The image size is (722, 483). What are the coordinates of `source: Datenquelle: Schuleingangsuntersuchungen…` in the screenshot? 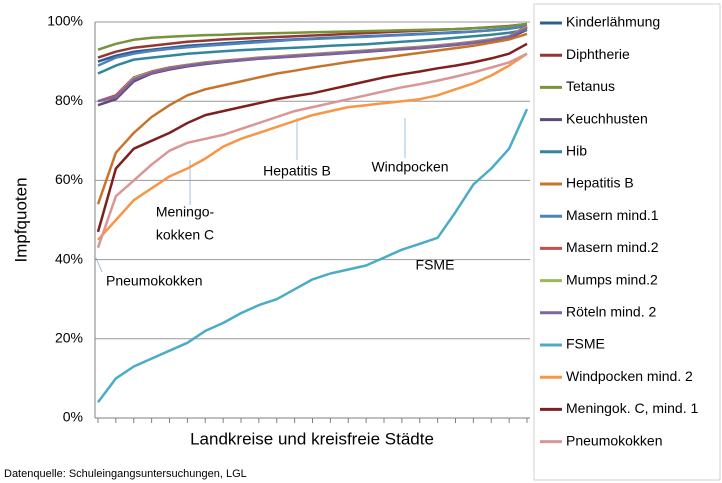 It's located at (125, 474).